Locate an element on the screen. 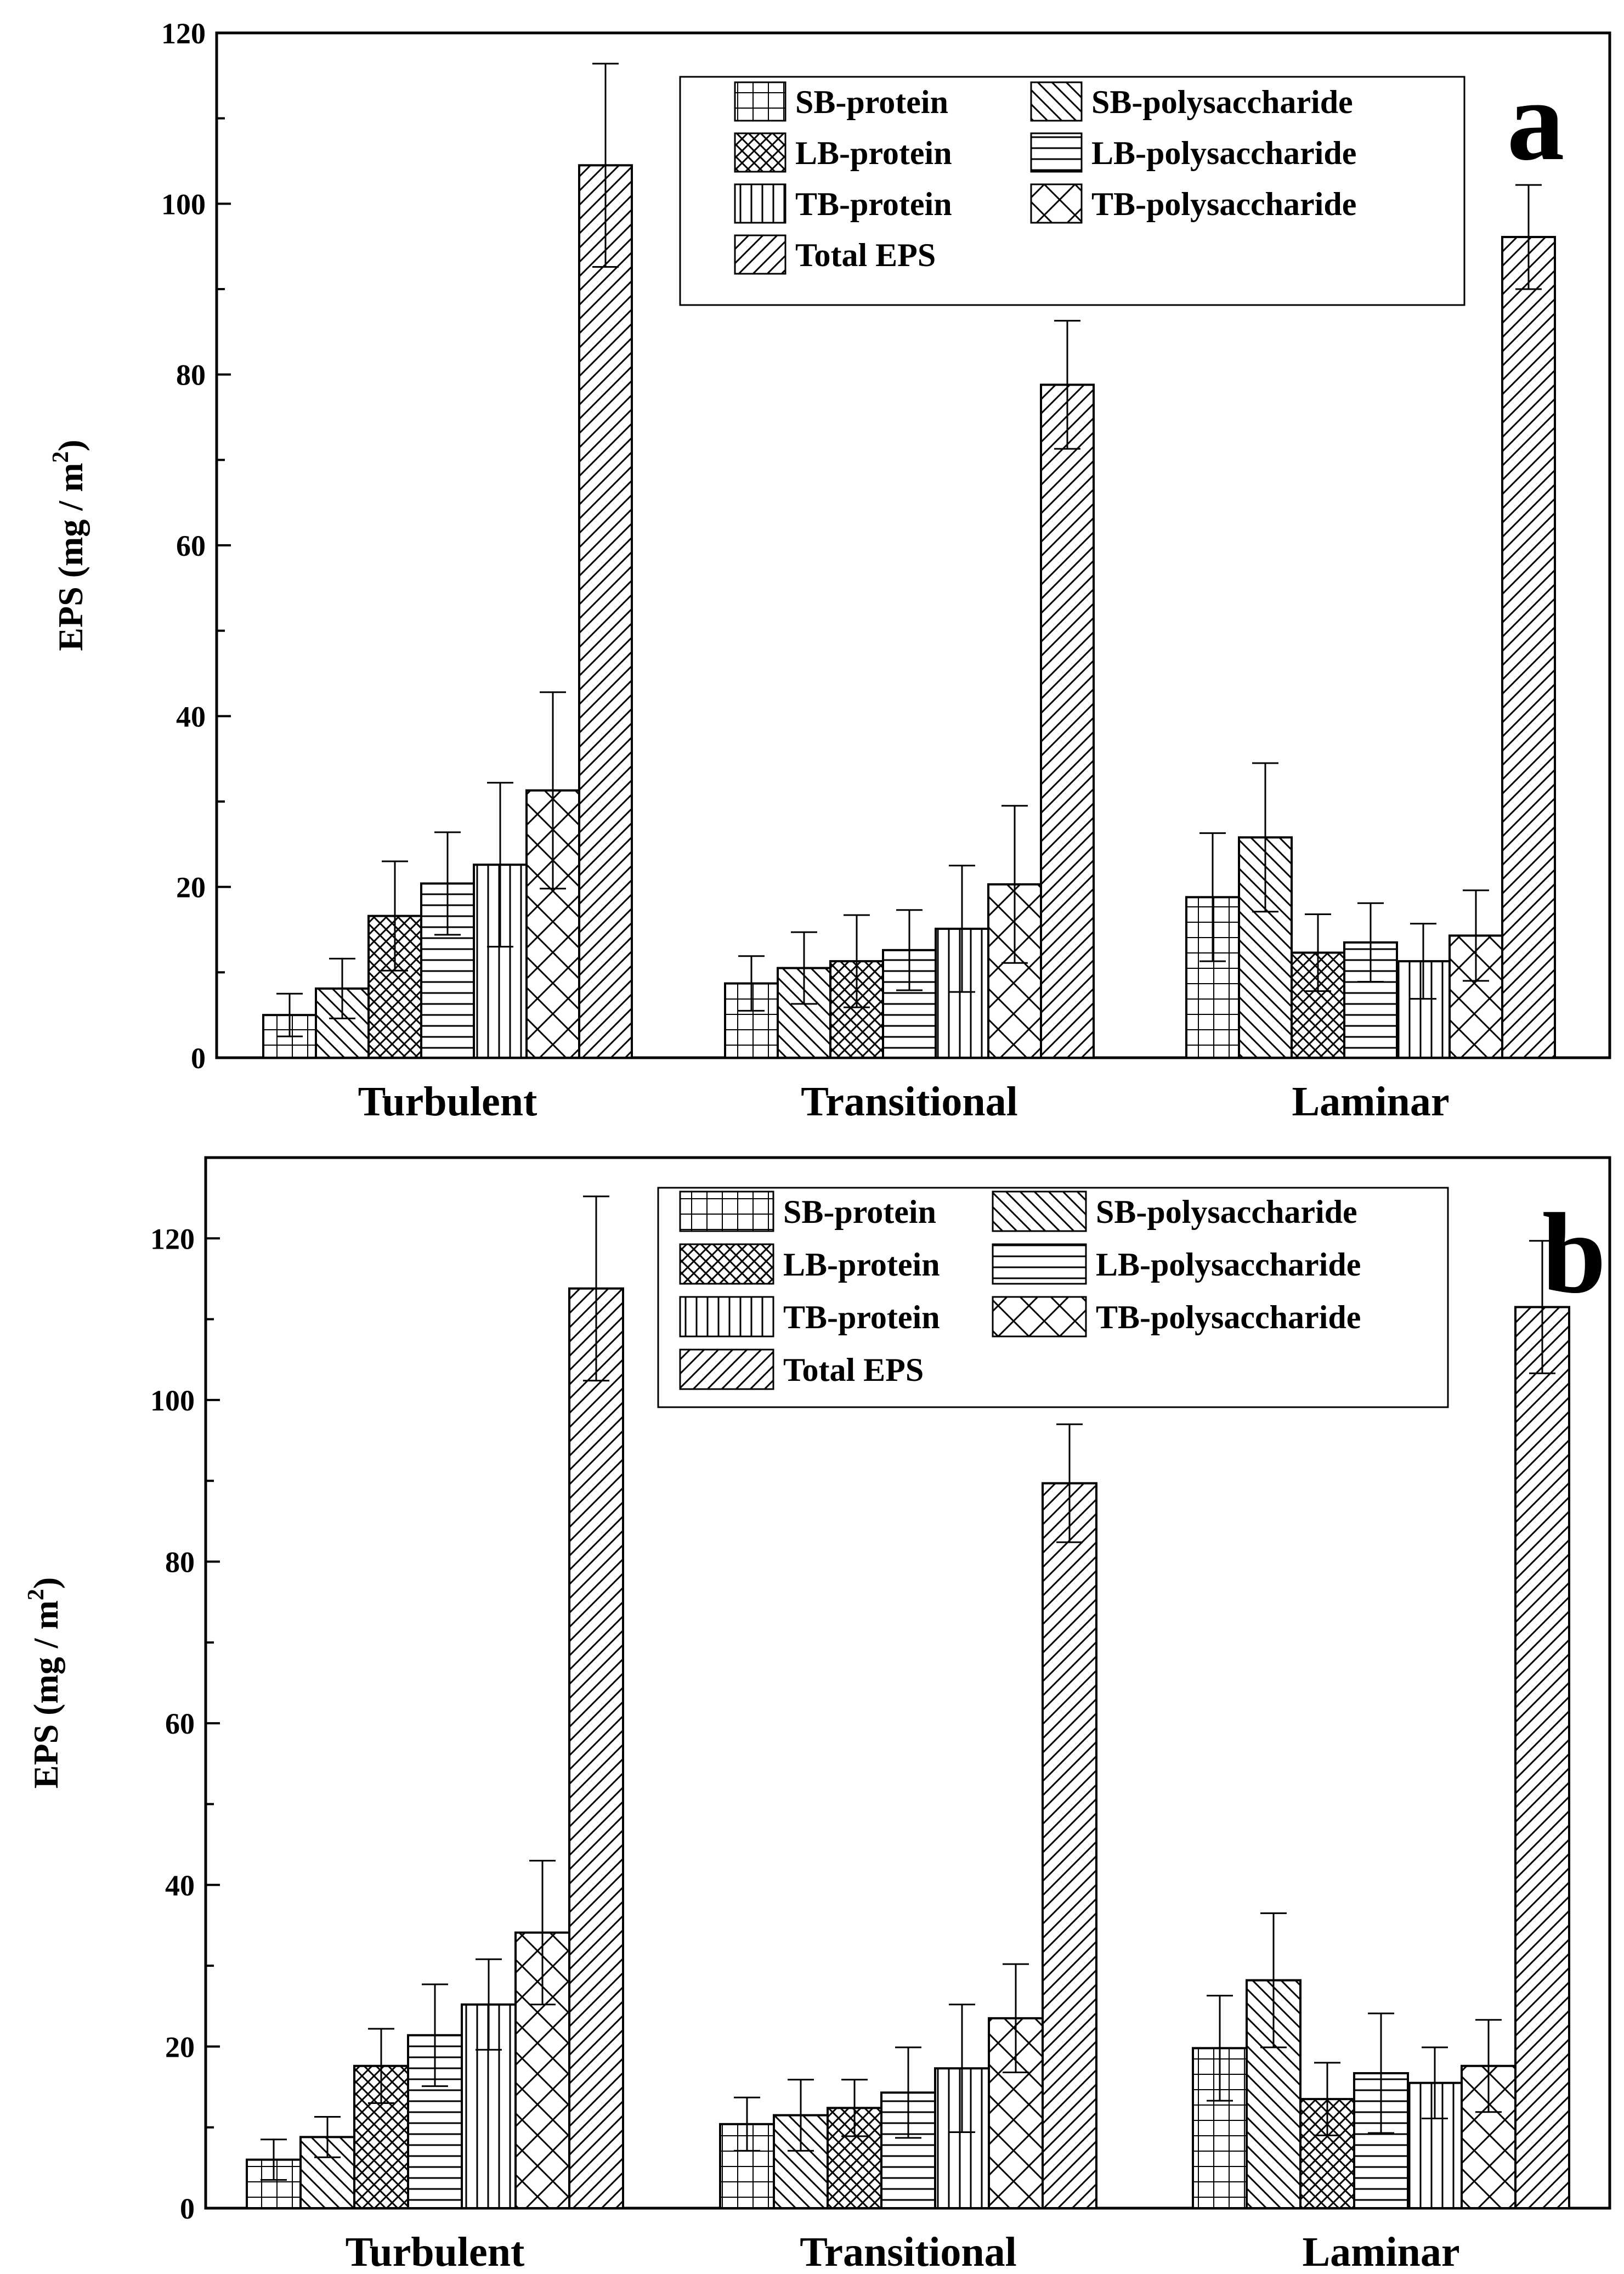  panel-letter-a: a is located at coordinates (1536, 120).